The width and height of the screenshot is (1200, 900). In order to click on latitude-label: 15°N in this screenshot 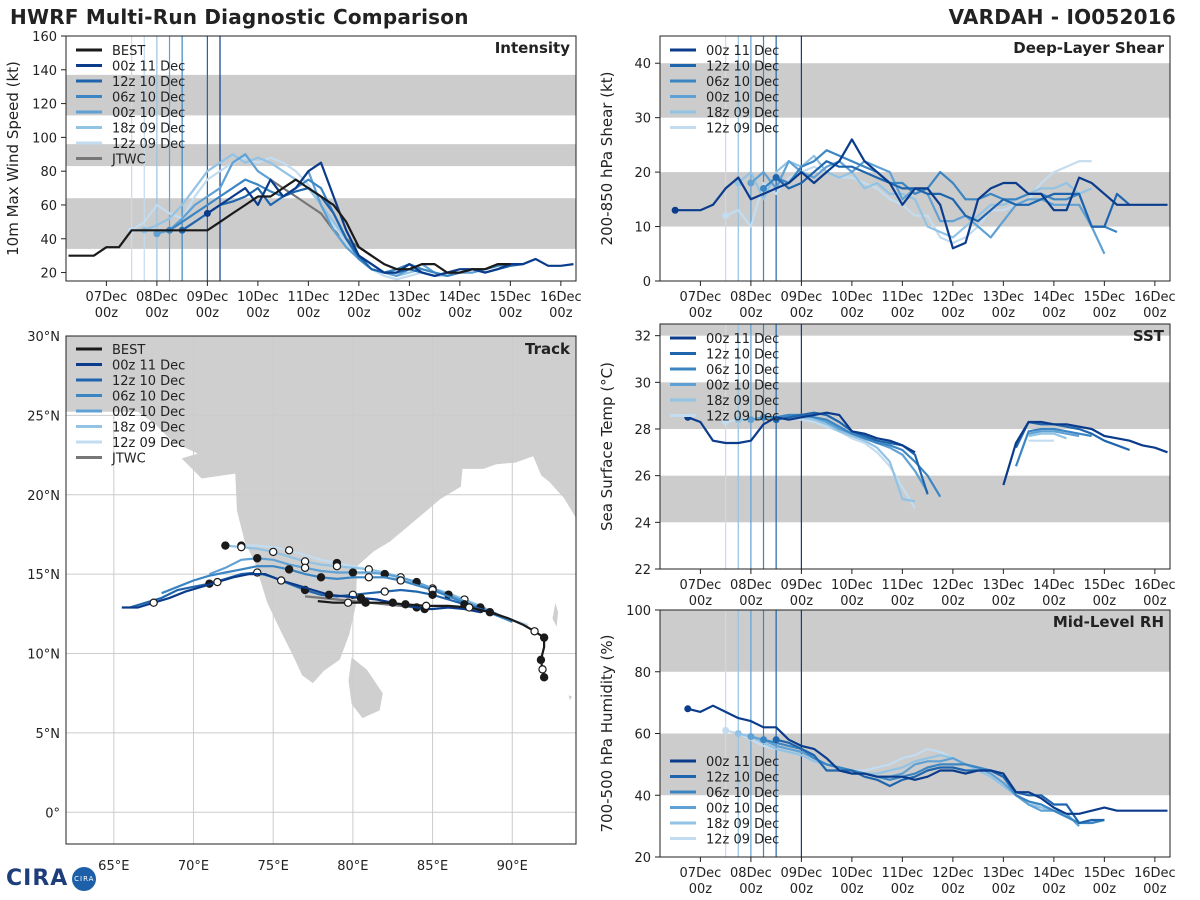, I will do `click(43, 575)`.